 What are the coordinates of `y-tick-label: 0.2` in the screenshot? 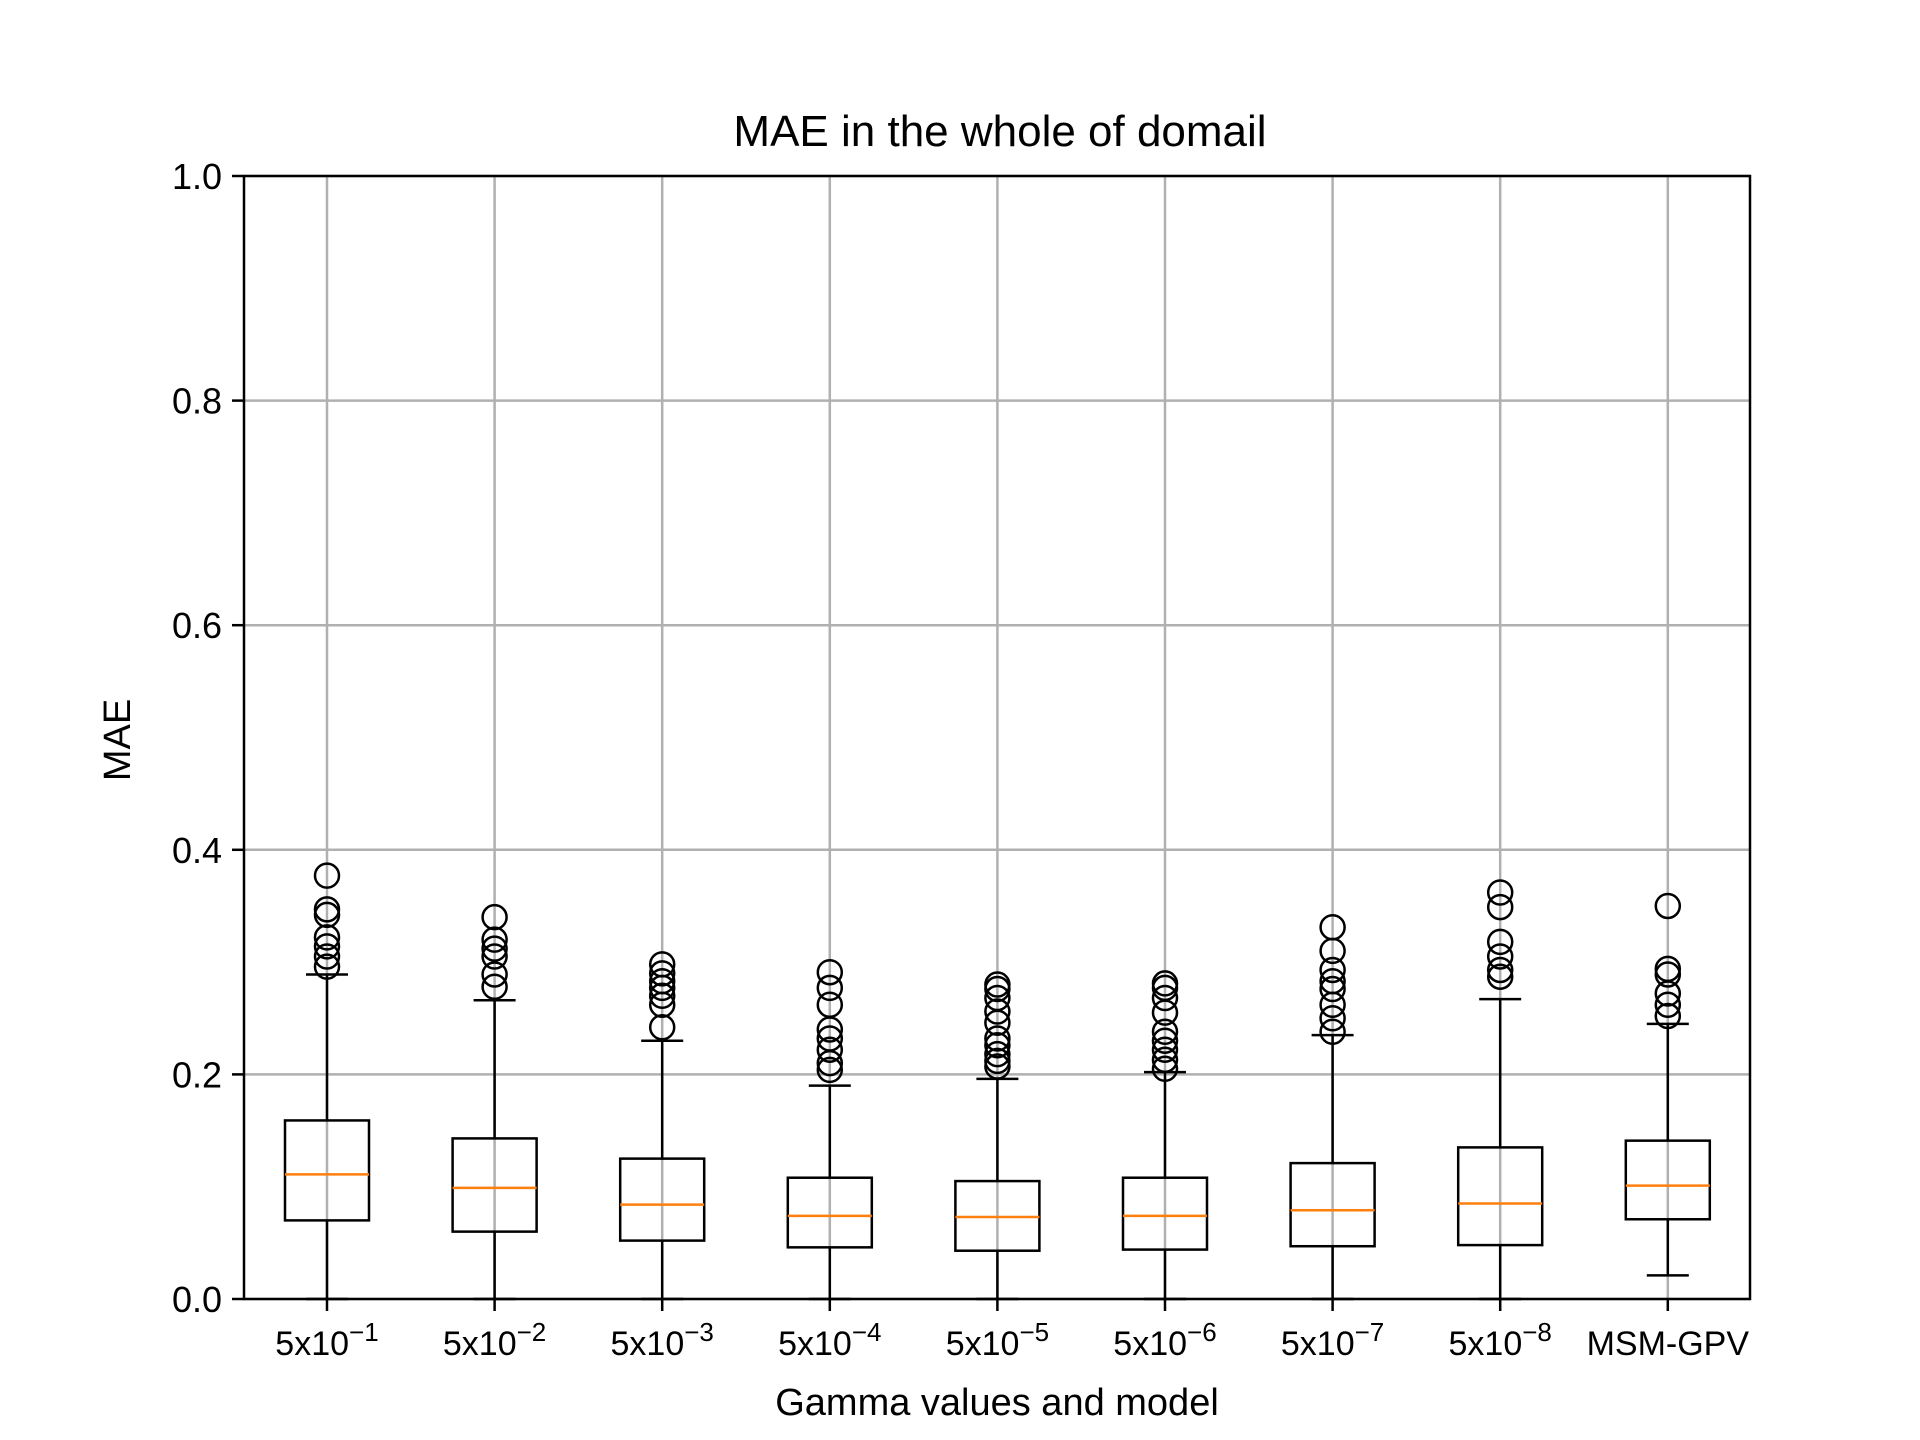 It's located at (197, 1074).